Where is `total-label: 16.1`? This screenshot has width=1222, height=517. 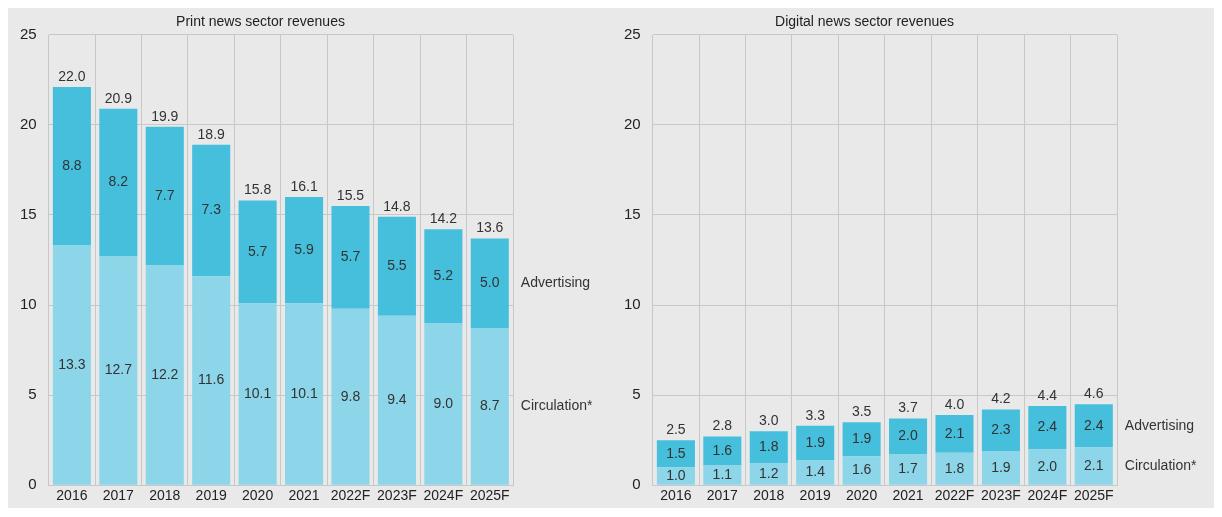 total-label: 16.1 is located at coordinates (304, 185).